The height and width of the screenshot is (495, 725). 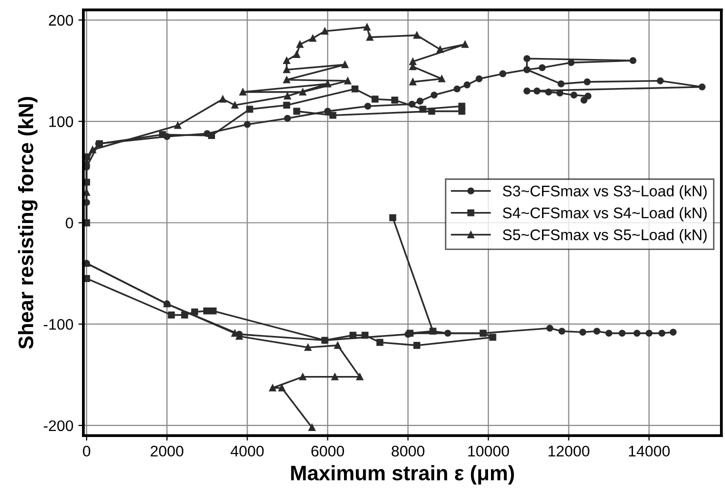 What do you see at coordinates (167, 451) in the screenshot?
I see `x-tick-label: 2000` at bounding box center [167, 451].